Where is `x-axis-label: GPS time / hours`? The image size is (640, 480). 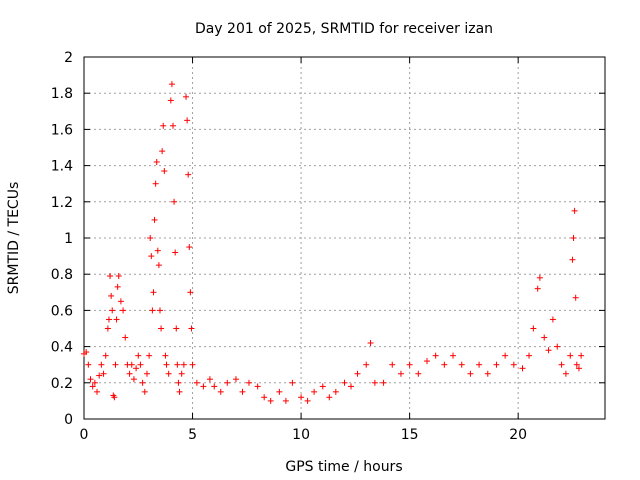
x-axis-label: GPS time / hours is located at coordinates (343, 467).